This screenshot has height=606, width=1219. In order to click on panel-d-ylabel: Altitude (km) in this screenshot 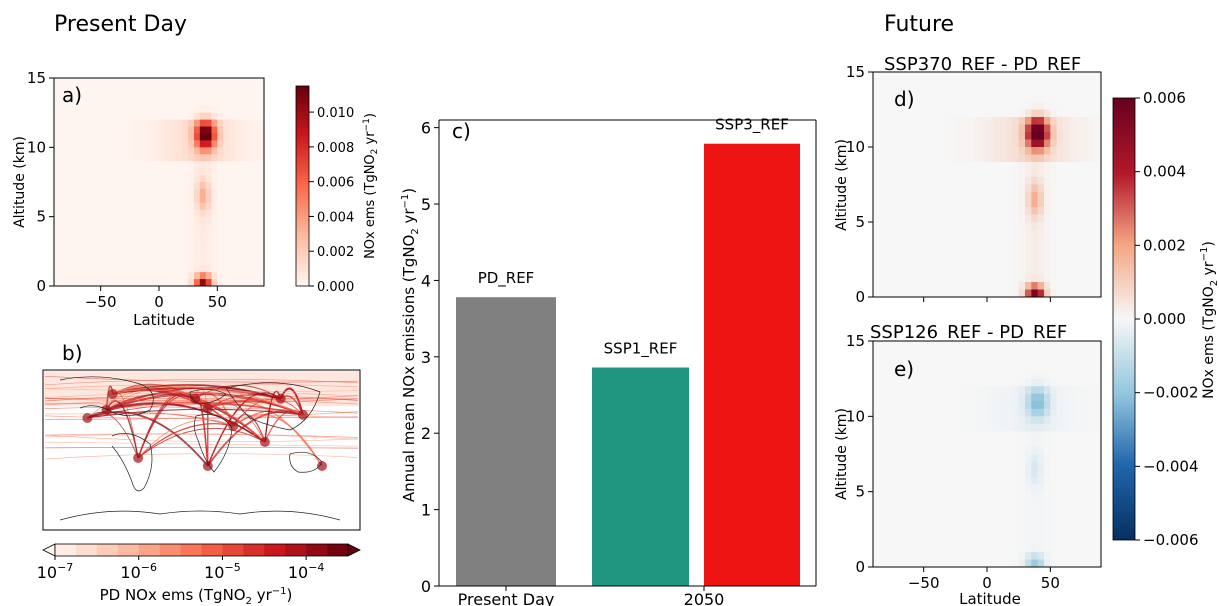, I will do `click(842, 185)`.